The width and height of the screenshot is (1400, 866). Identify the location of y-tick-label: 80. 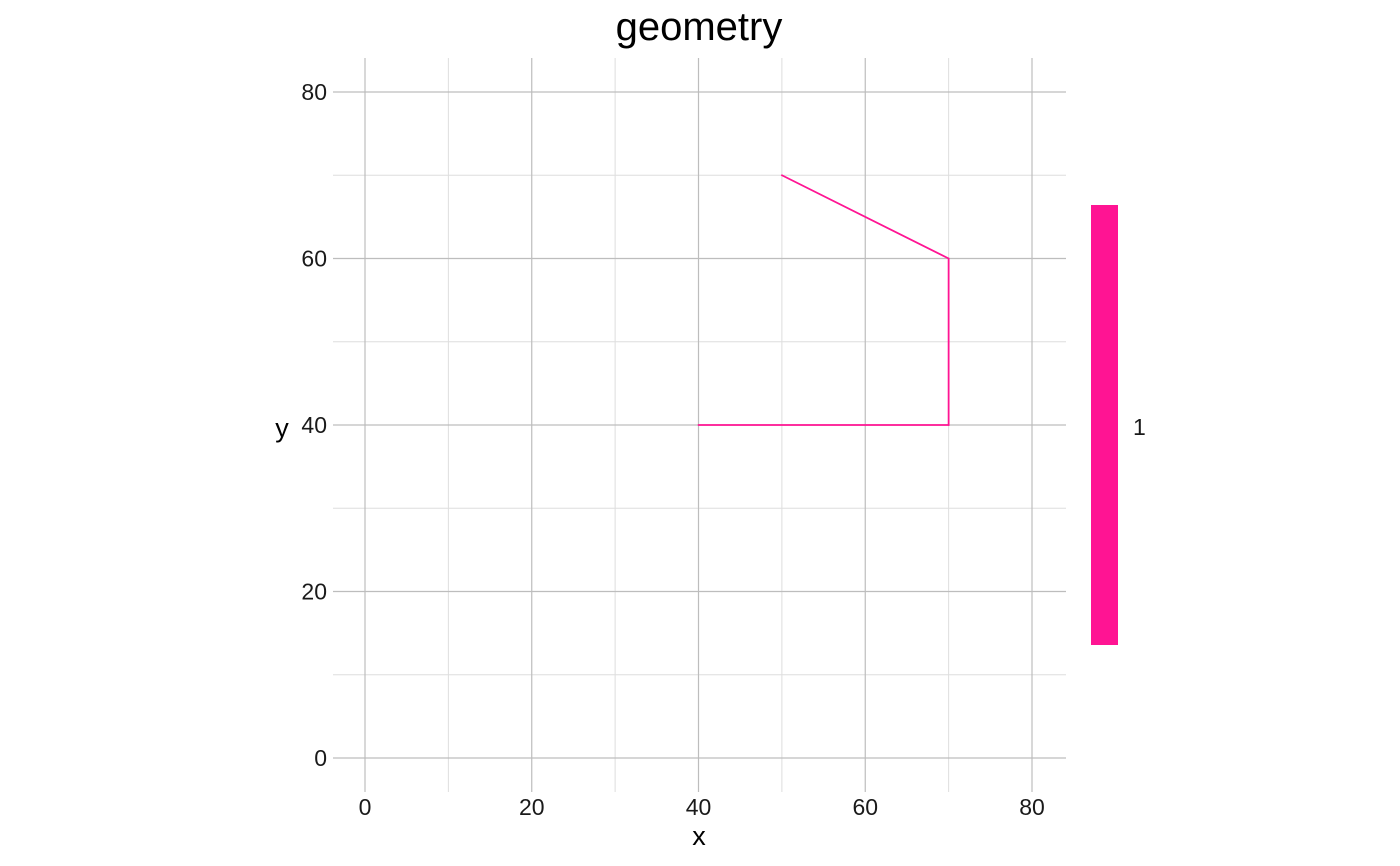
(314, 92).